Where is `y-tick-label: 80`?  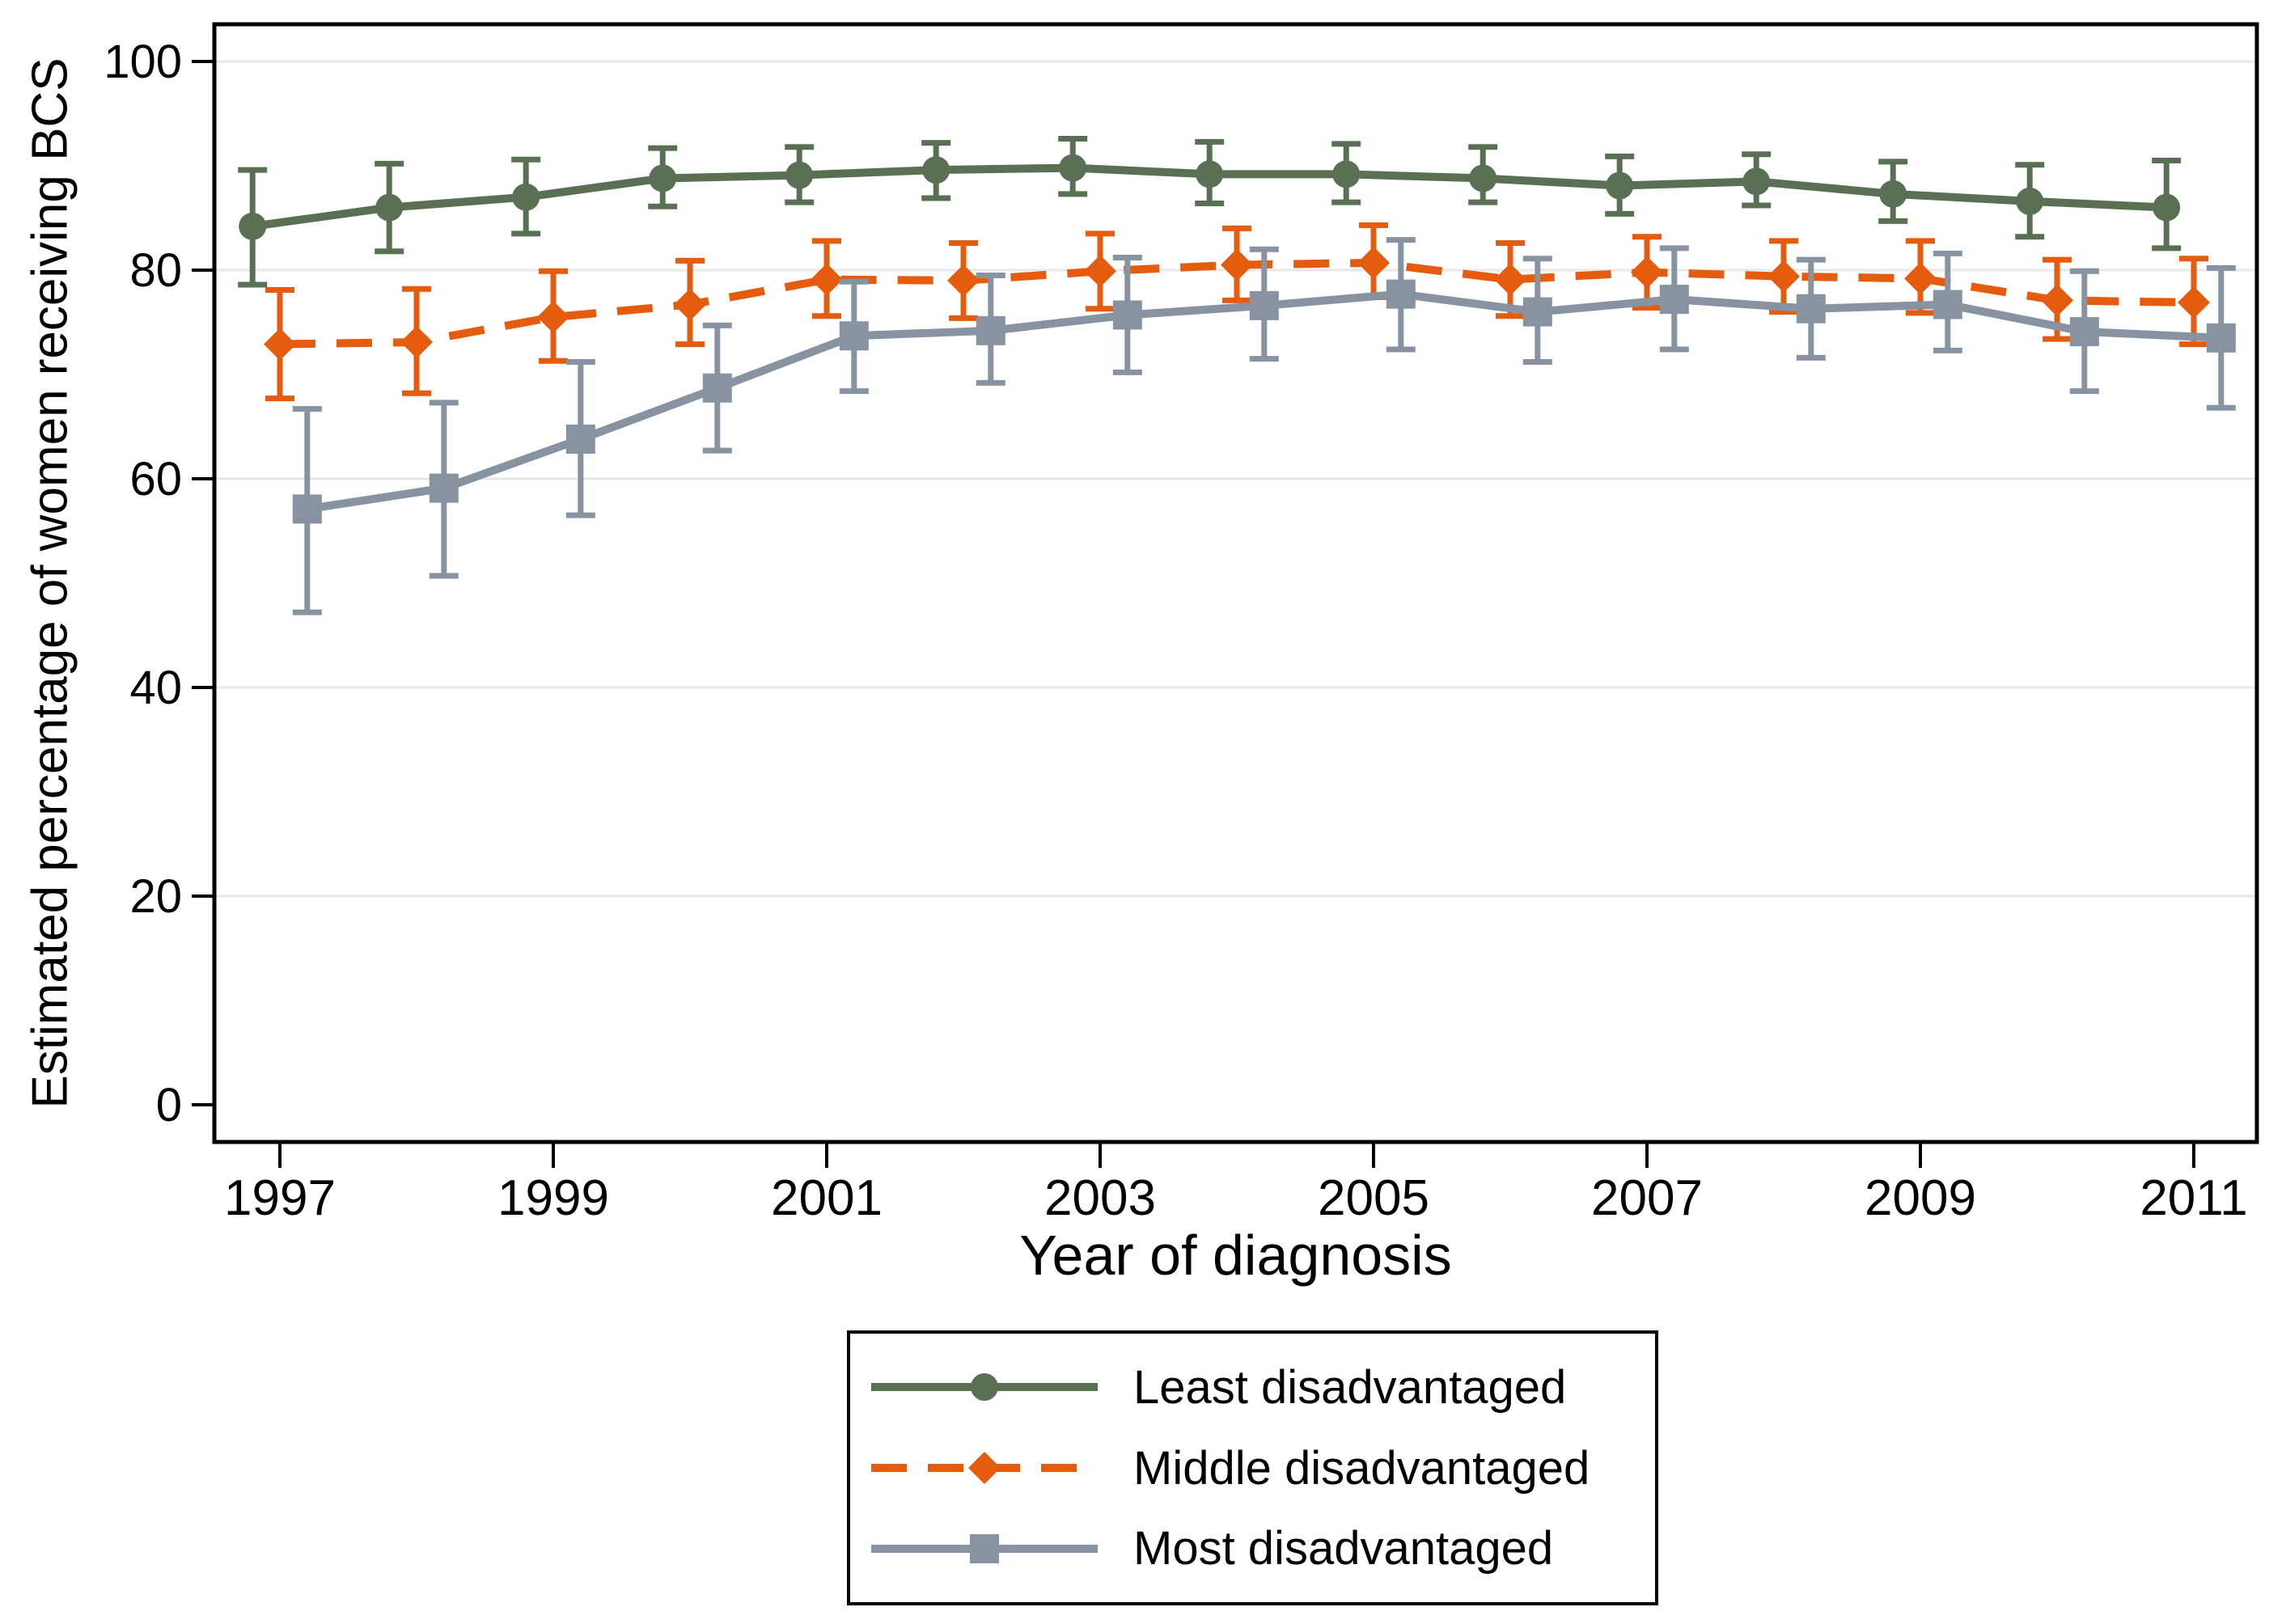 y-tick-label: 80 is located at coordinates (155, 270).